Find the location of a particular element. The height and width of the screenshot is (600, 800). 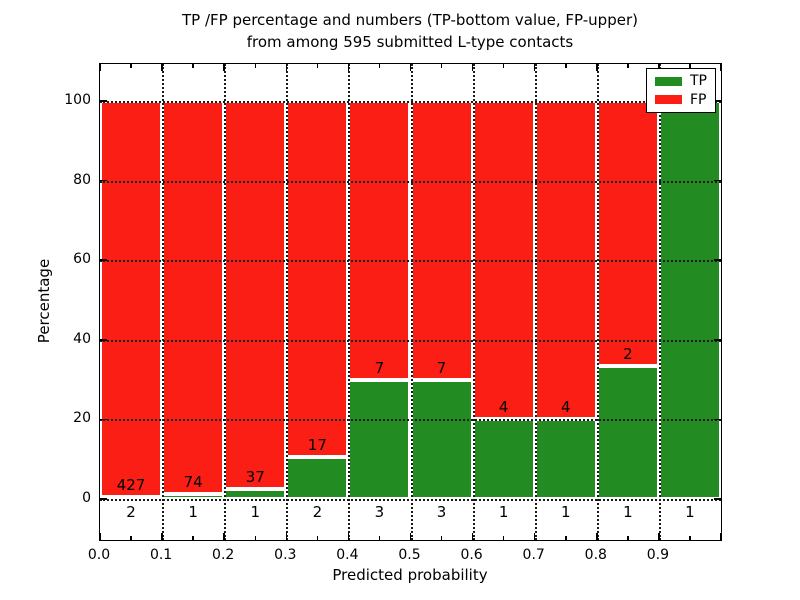

legend-item-fp: FP is located at coordinates (681, 100).